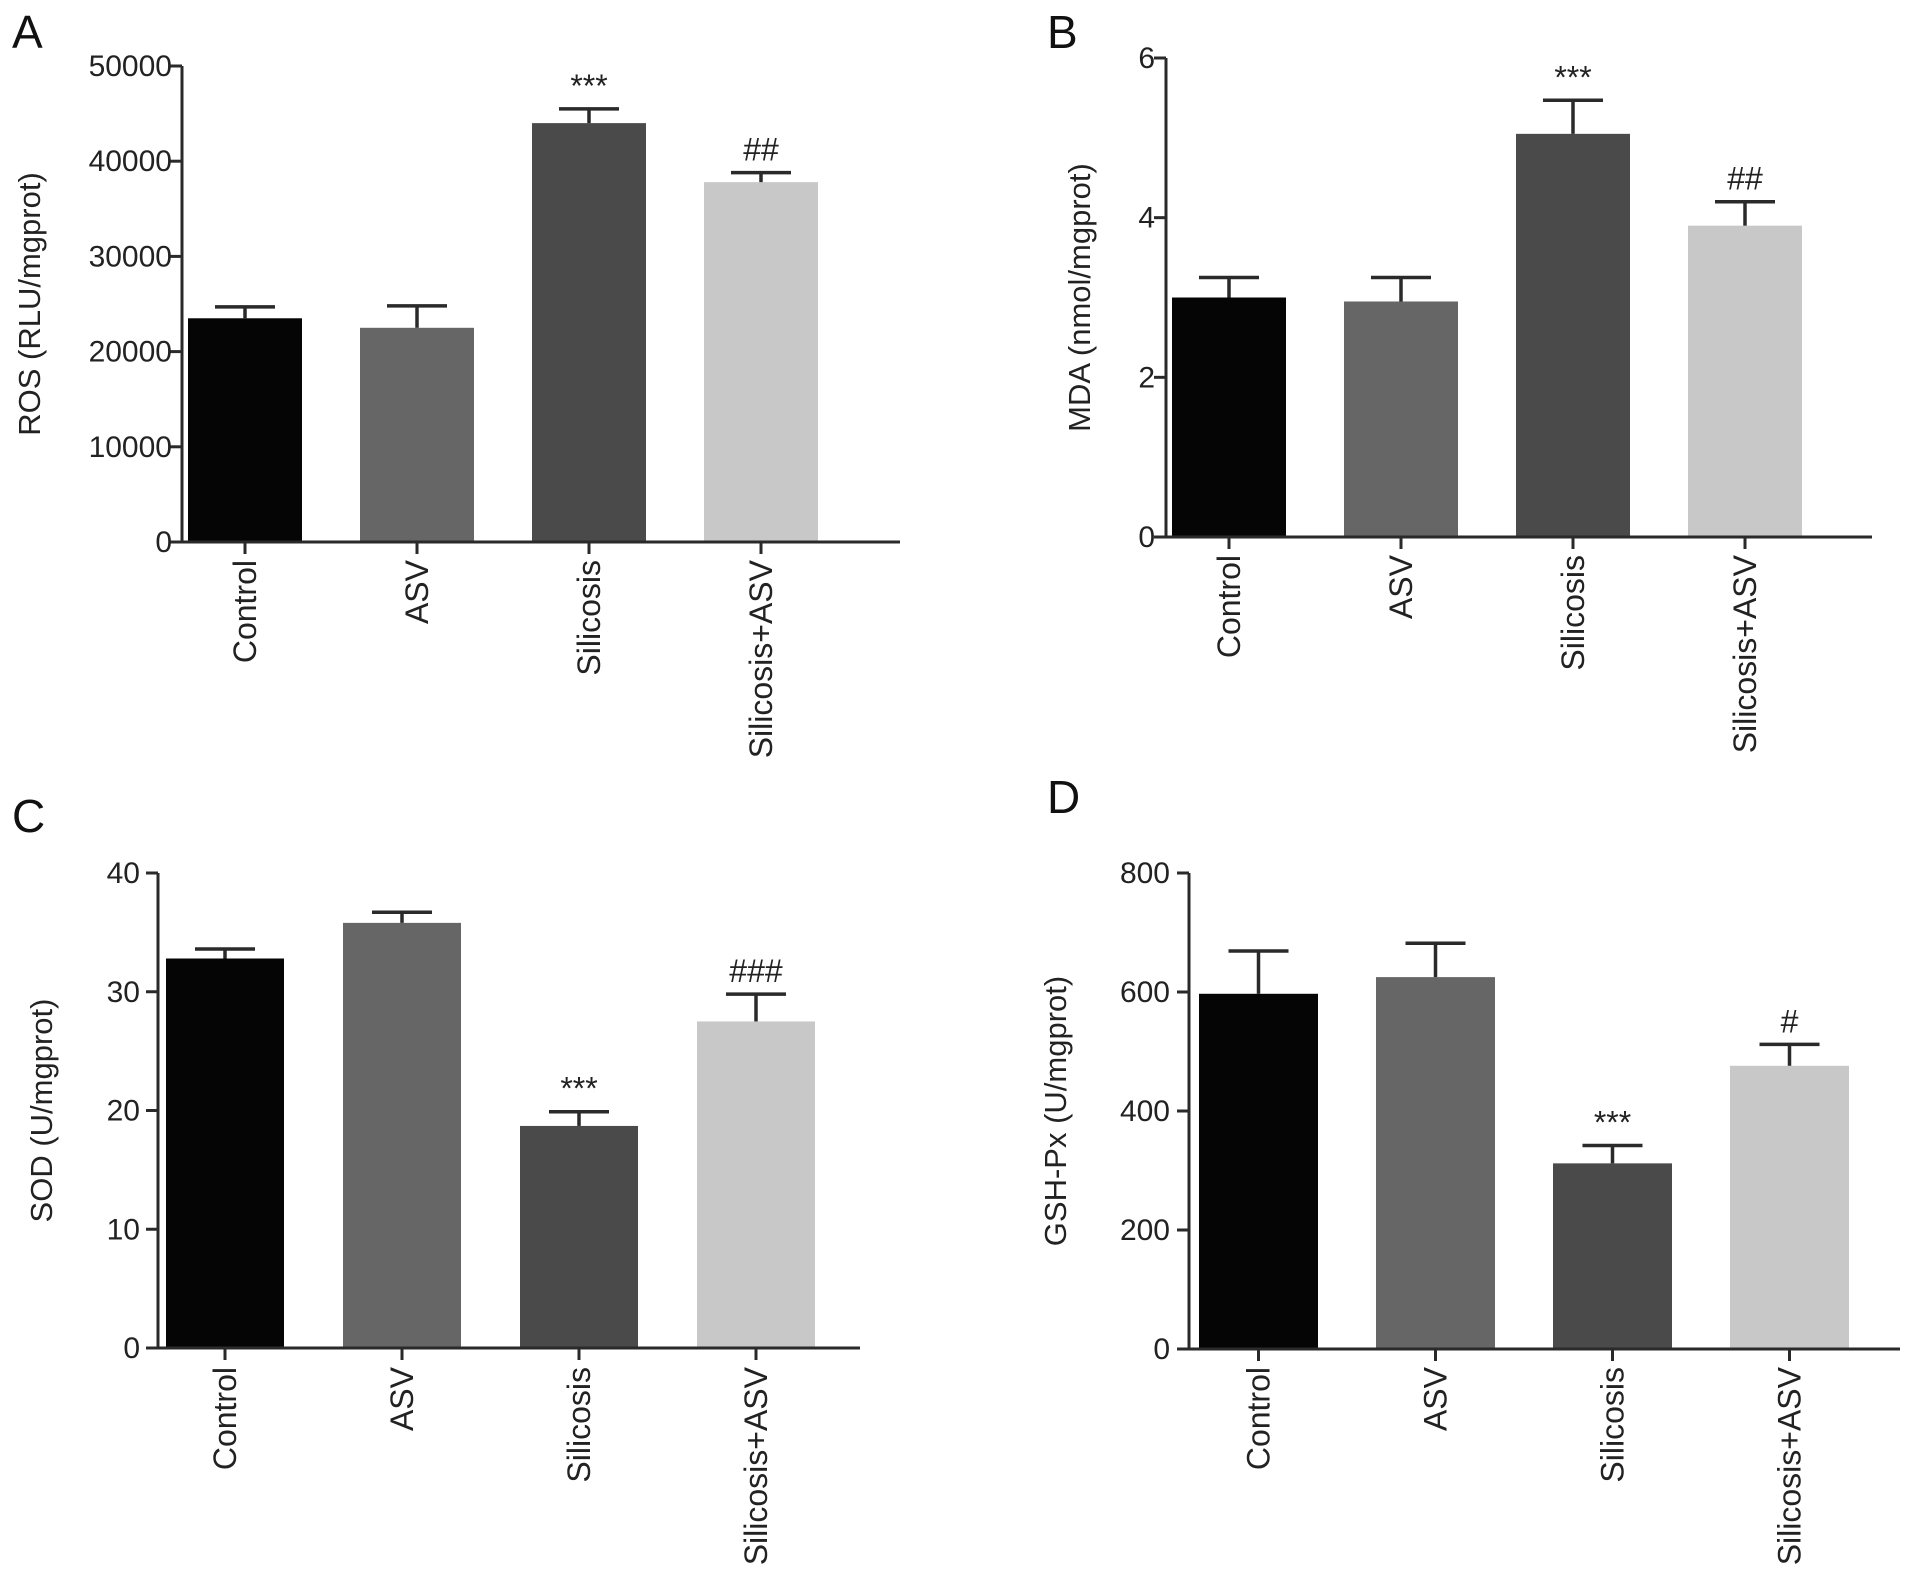 The image size is (1913, 1594). What do you see at coordinates (1146, 218) in the screenshot?
I see `y-tick-label: 4` at bounding box center [1146, 218].